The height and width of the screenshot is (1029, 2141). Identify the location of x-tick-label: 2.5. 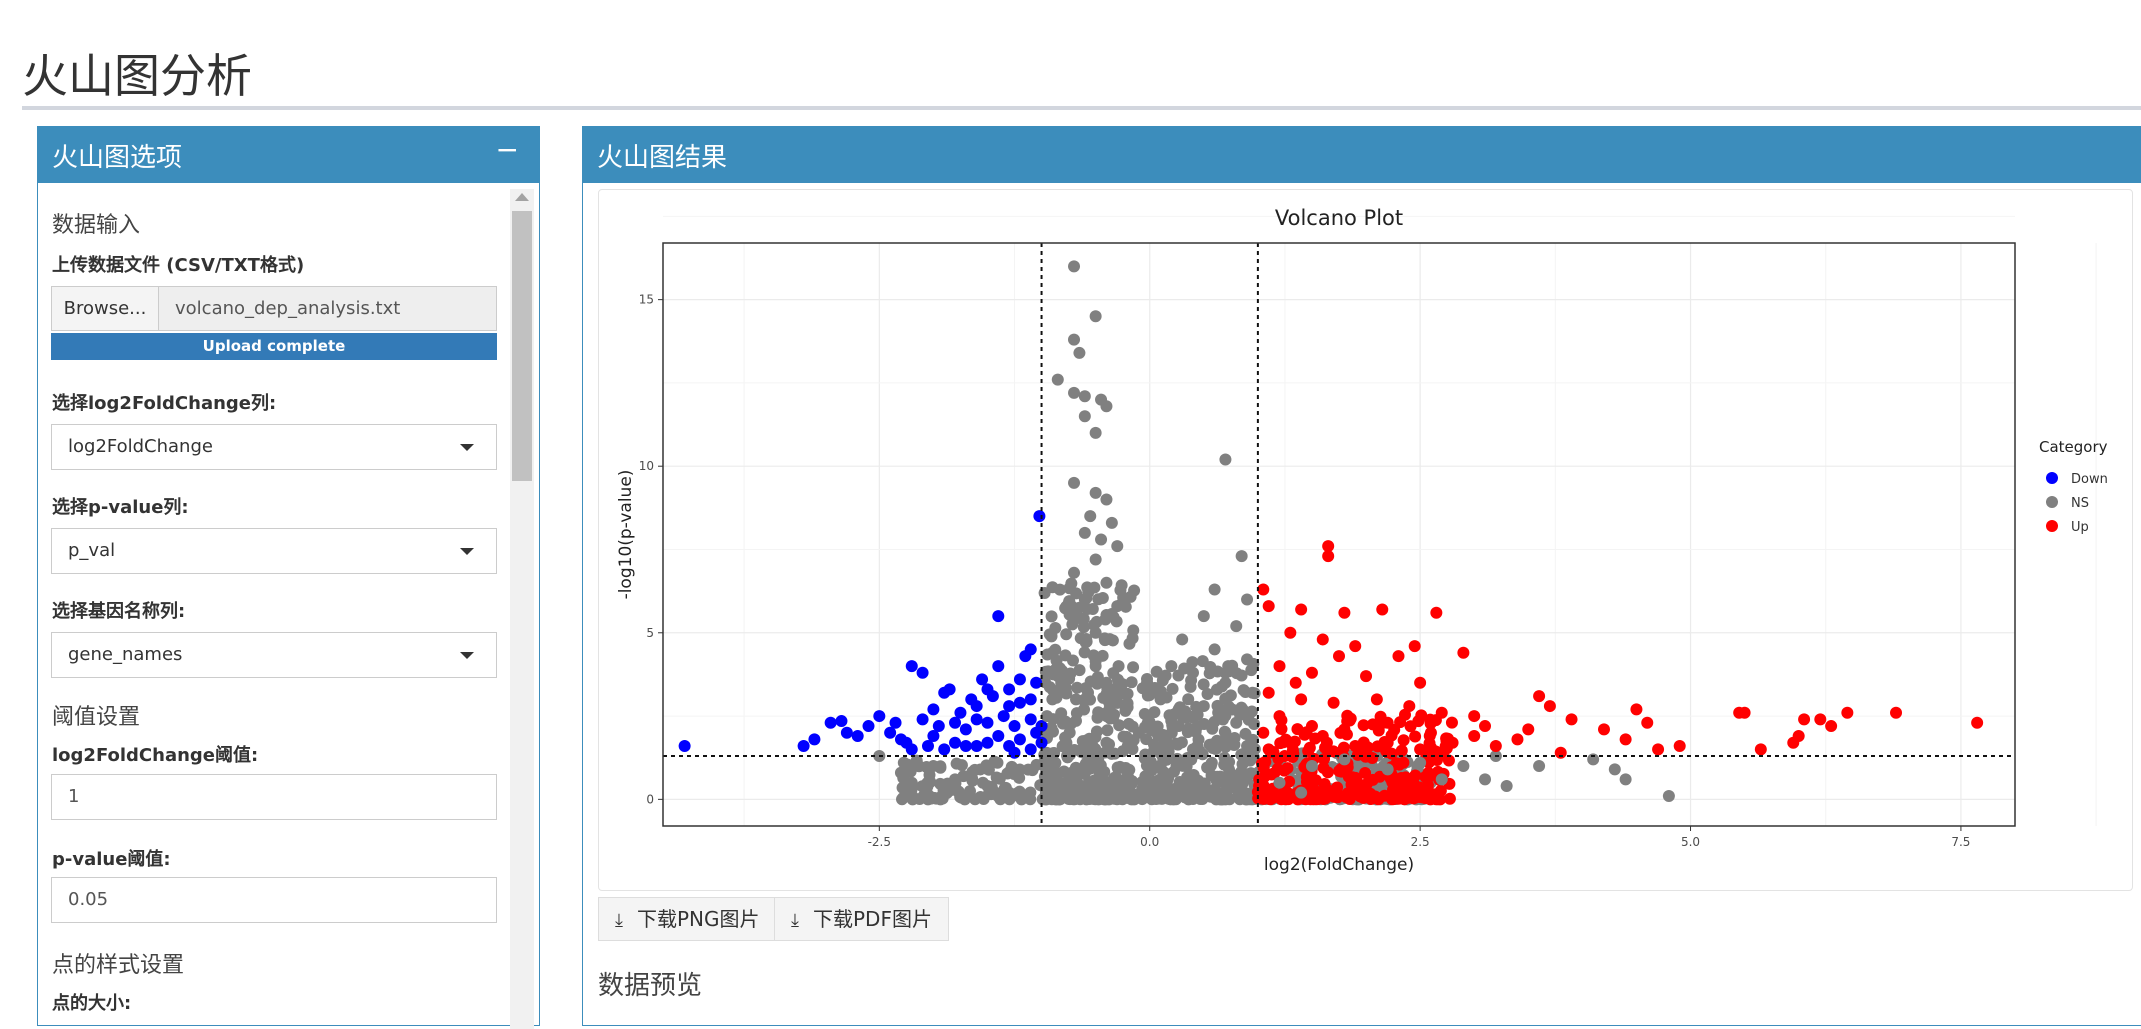
(1420, 842).